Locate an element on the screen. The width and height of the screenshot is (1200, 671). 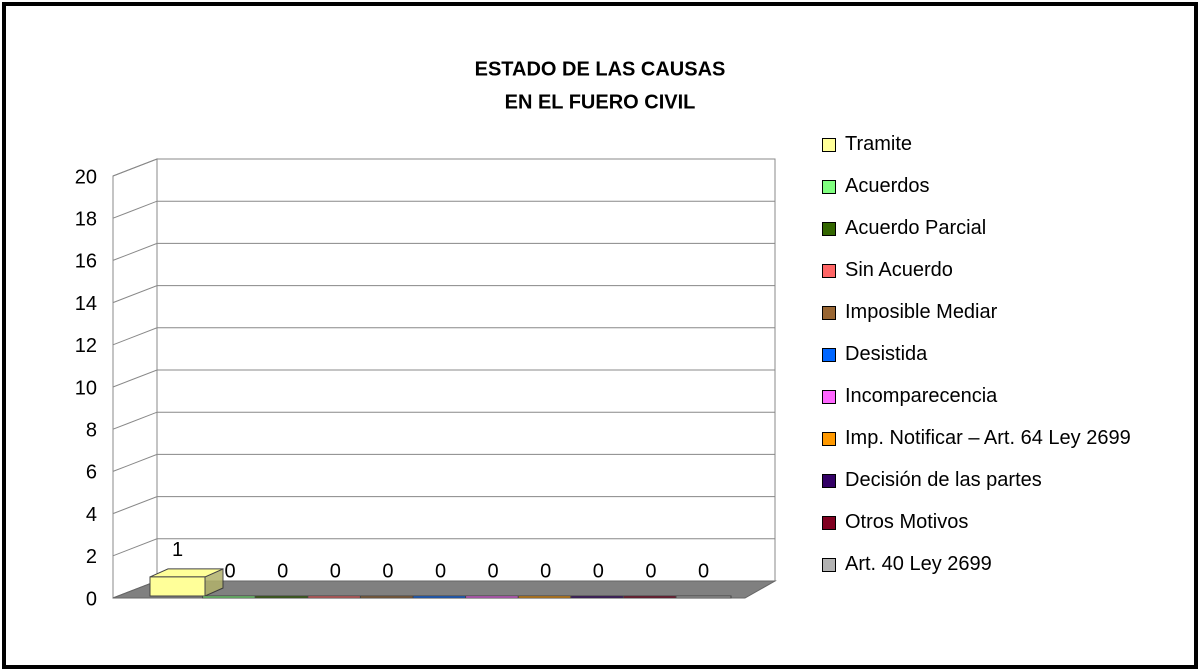
legend-label: Otros Motivos is located at coordinates (907, 522).